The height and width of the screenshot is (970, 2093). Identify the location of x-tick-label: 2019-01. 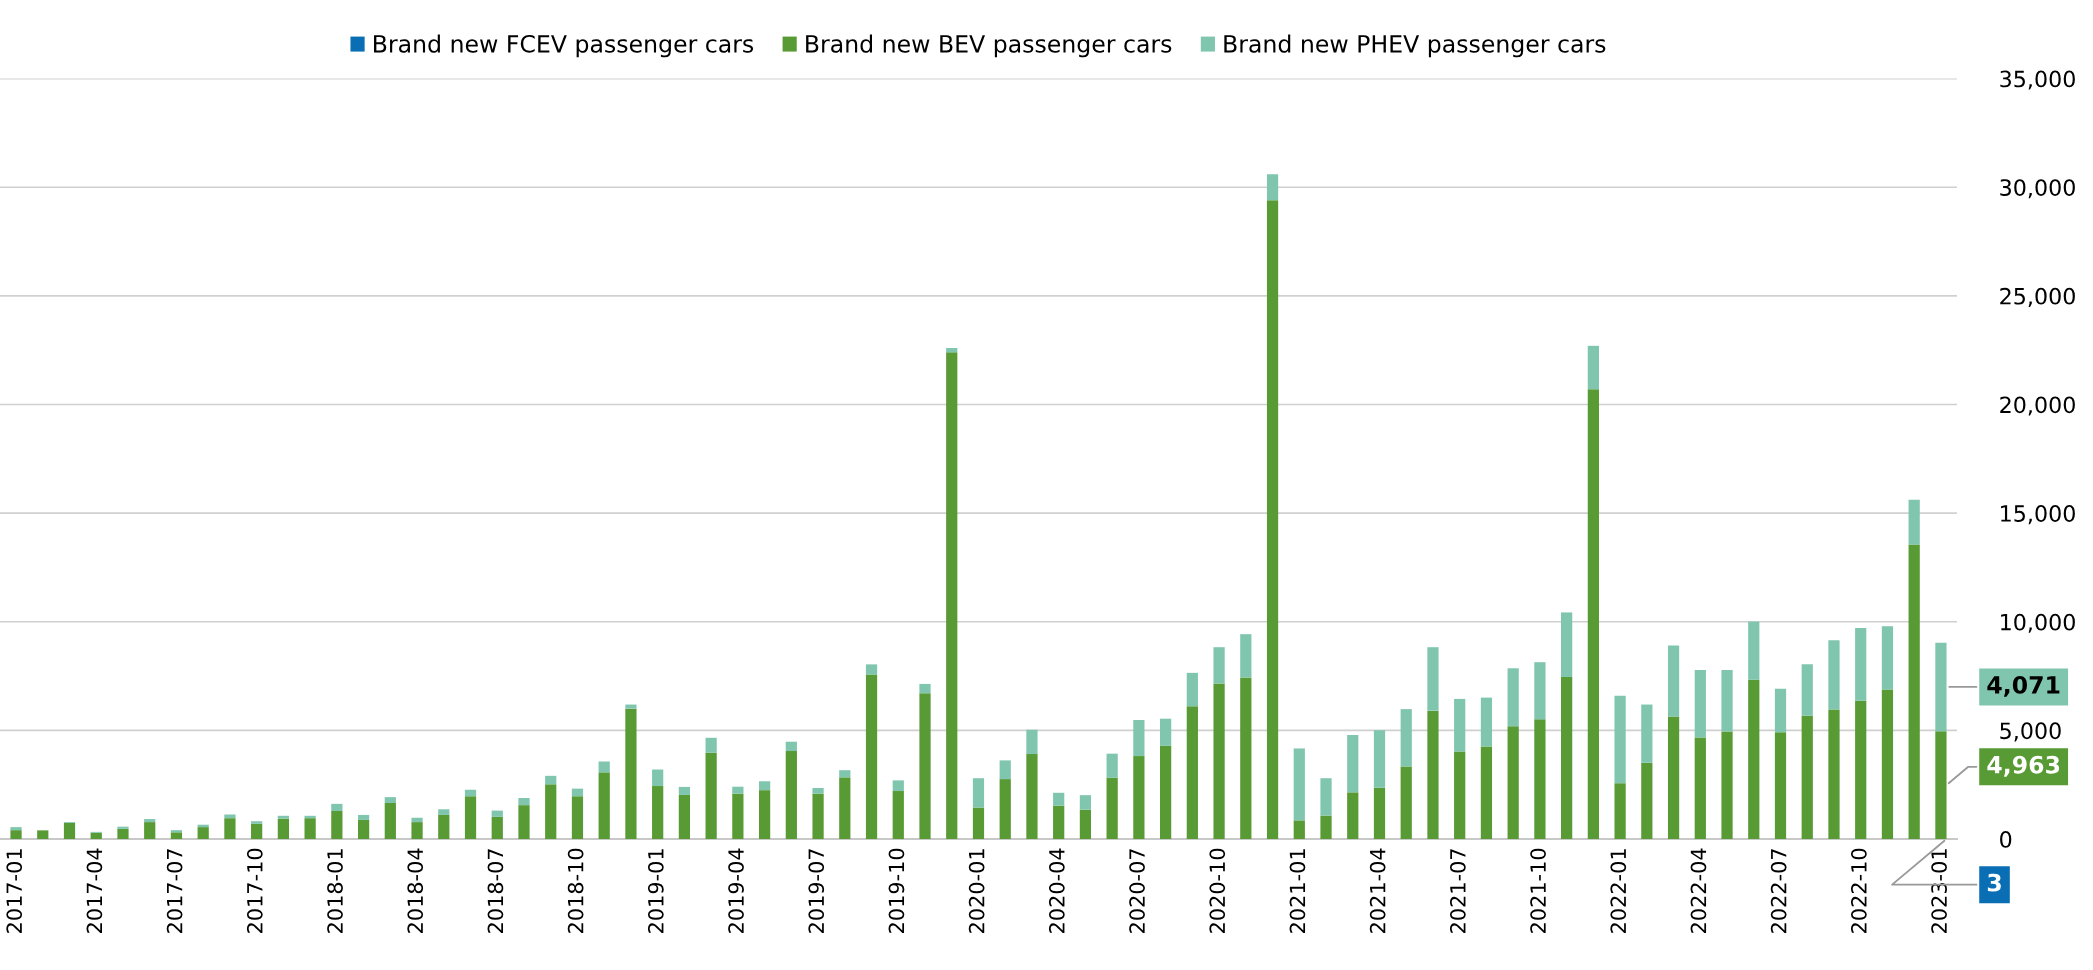
(655, 891).